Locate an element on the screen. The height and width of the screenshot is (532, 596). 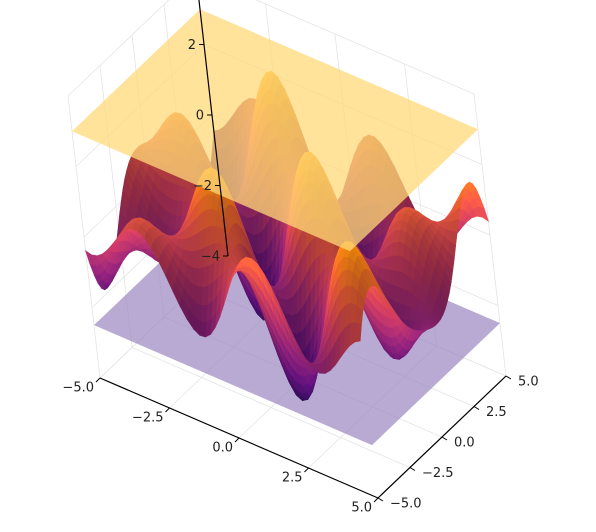
y-tick-0-mark is located at coordinates (380, 499).